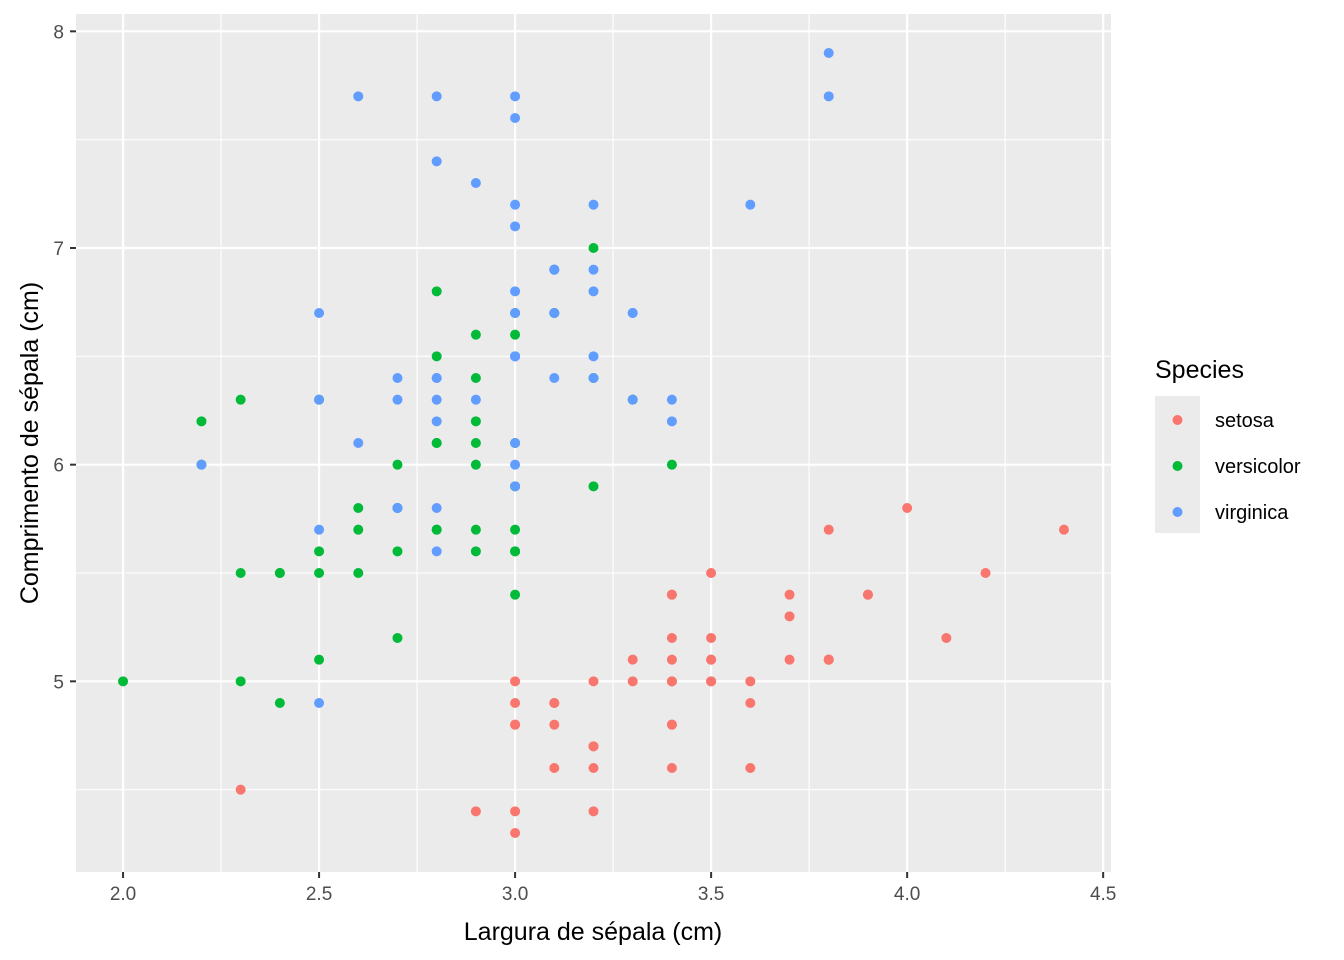  I want to click on legend: Species setosa versicolor virginica, so click(1228, 444).